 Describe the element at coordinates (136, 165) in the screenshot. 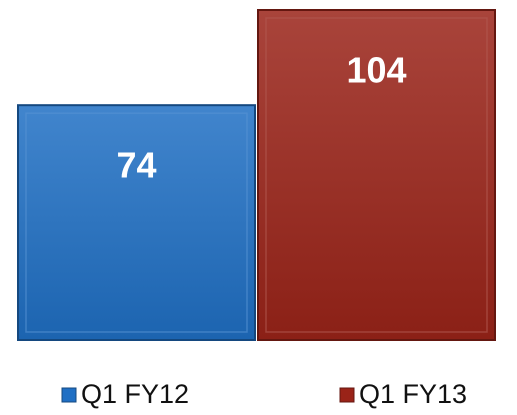

I see `value-label: 74` at that location.